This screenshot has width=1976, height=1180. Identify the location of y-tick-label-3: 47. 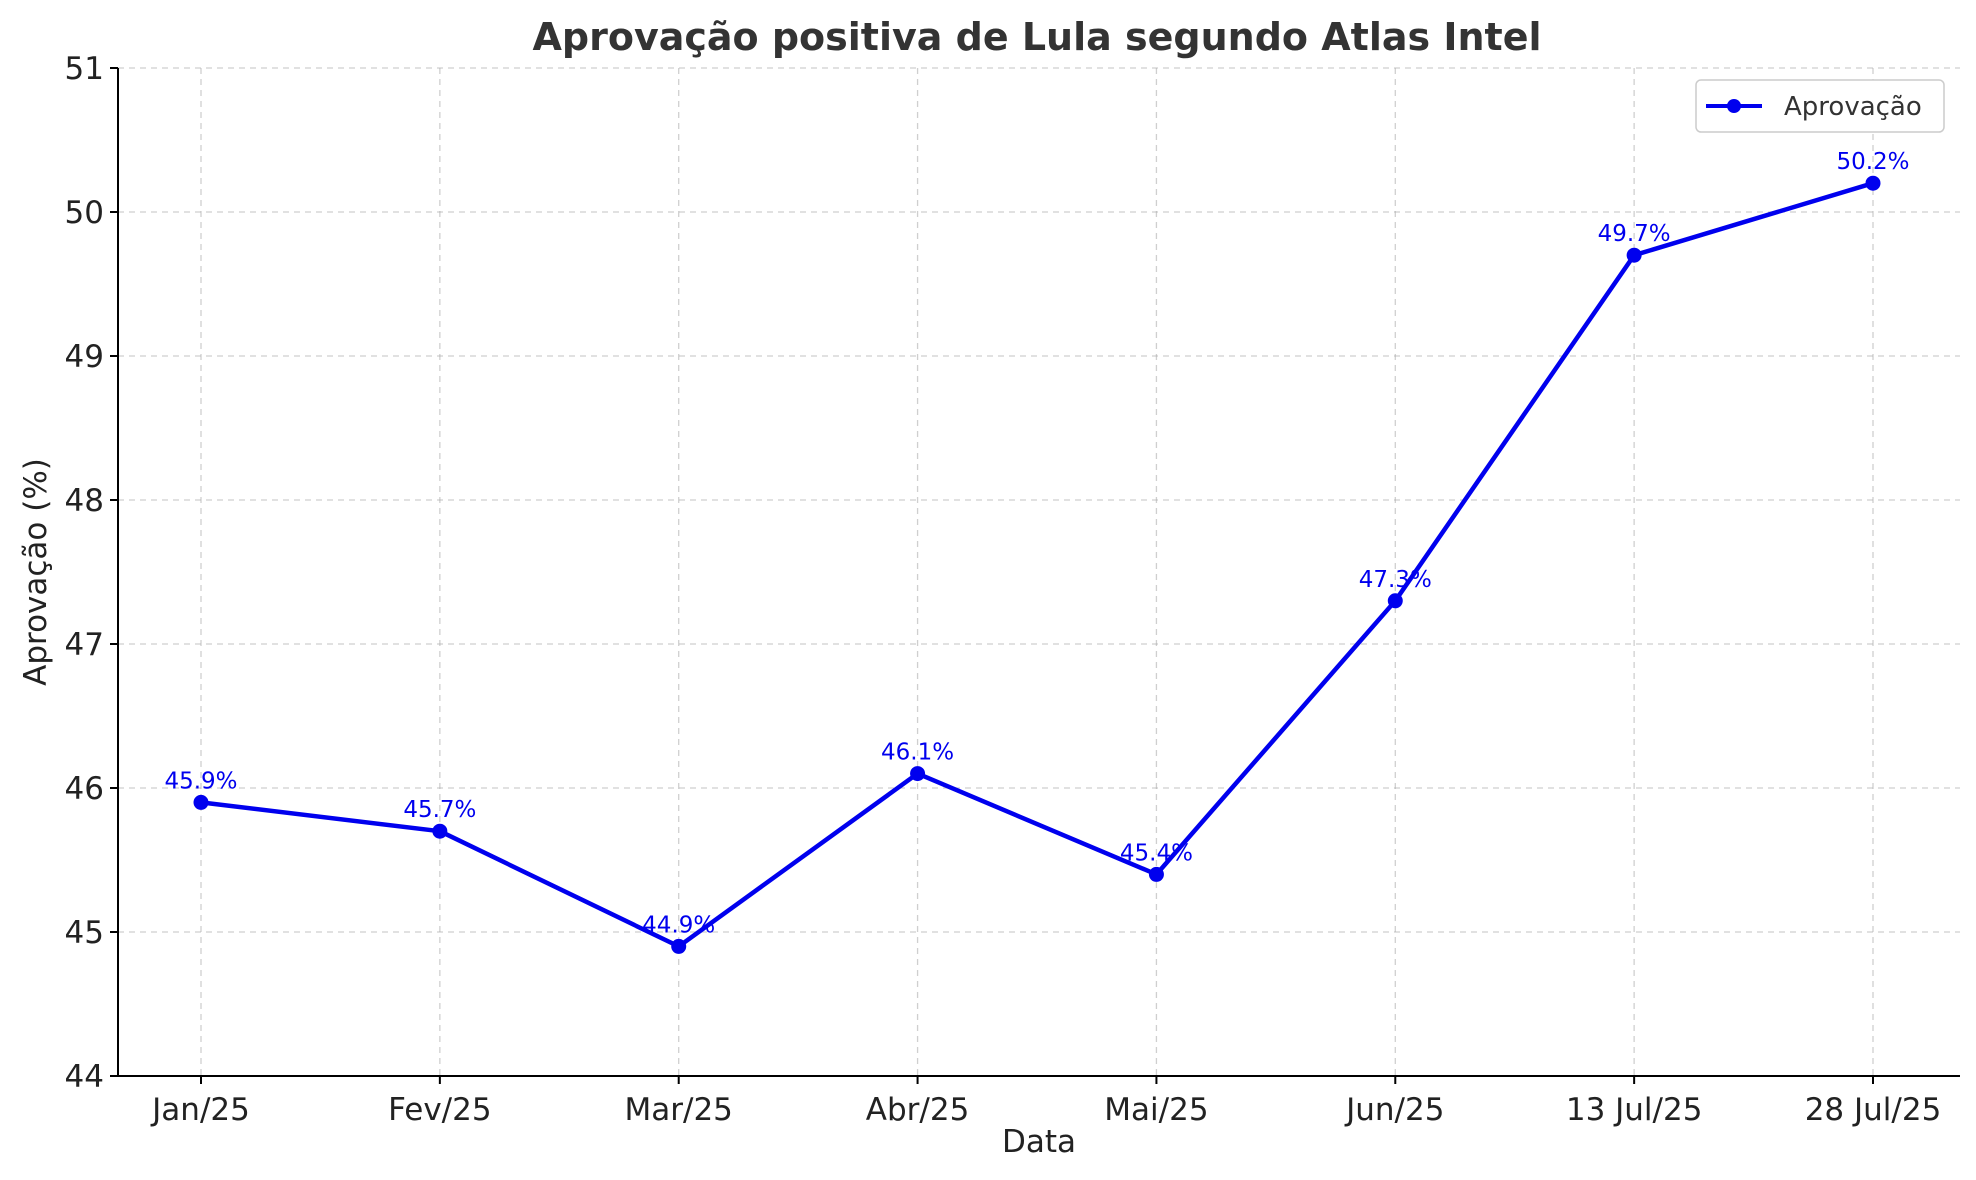
(84, 645).